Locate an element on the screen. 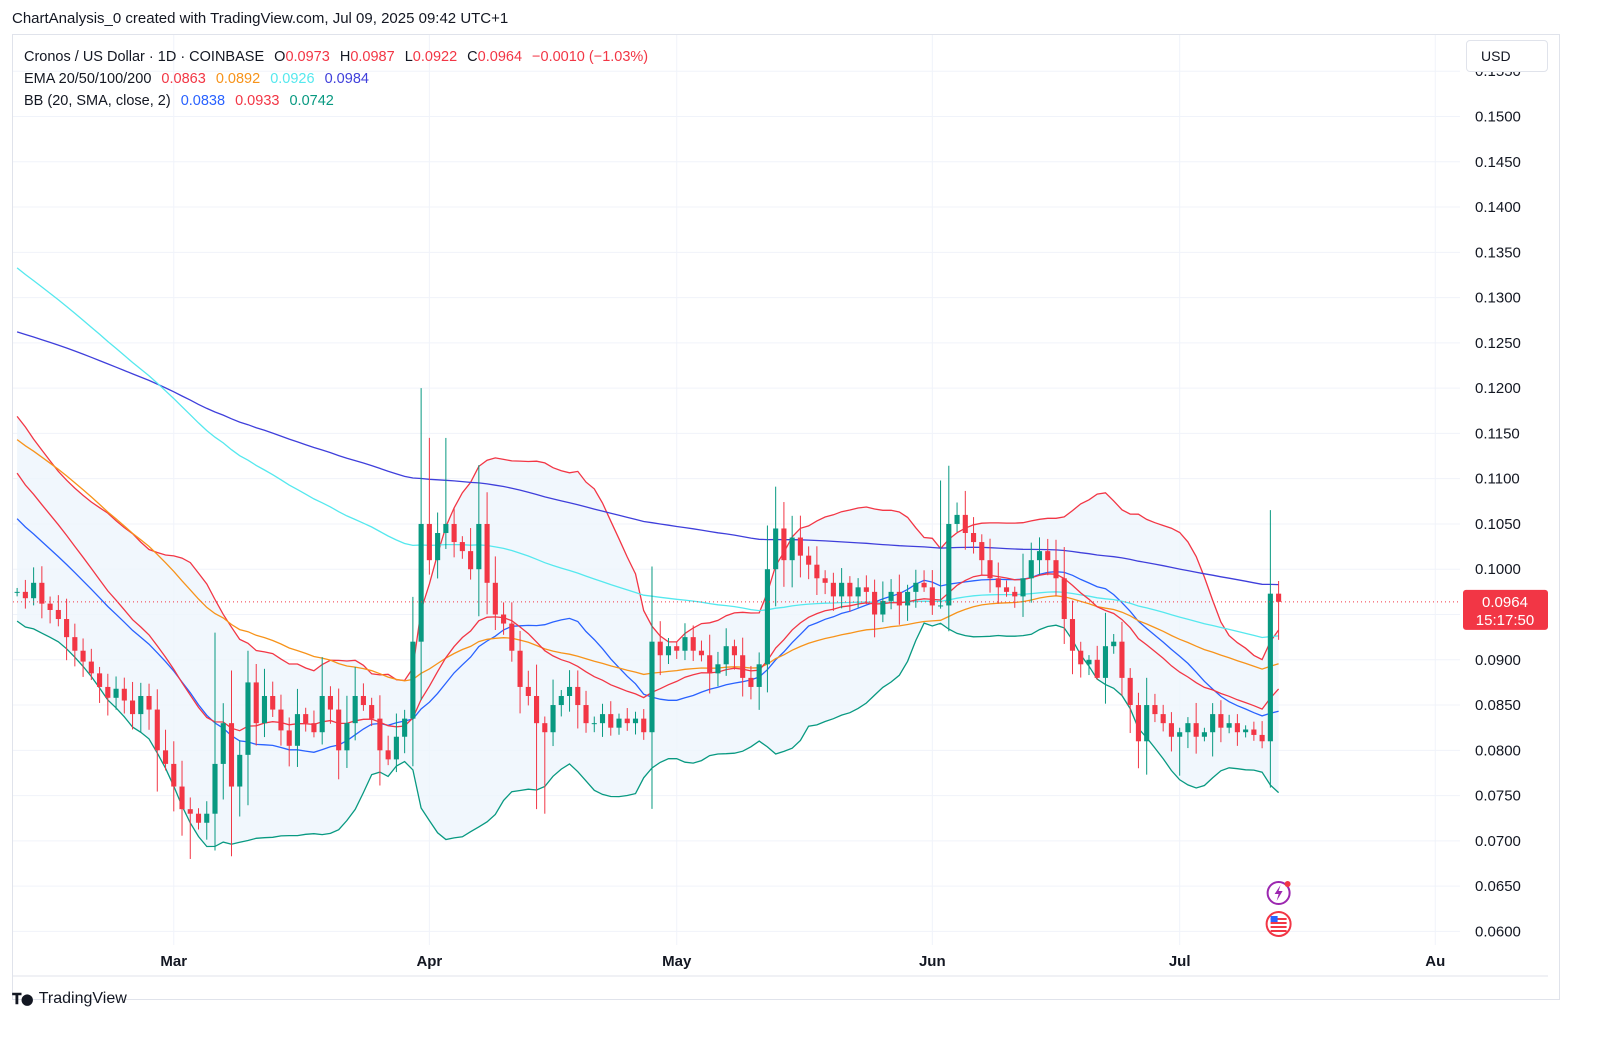  tradingview-brand: 𝐓● TradingView is located at coordinates (69, 999).